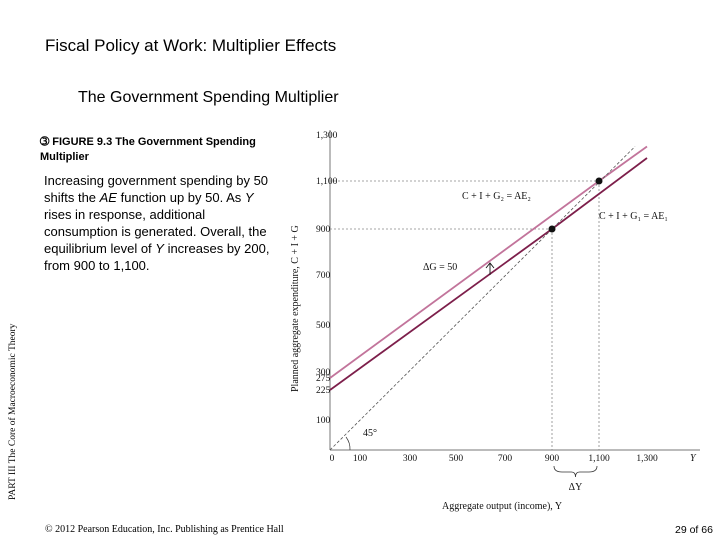 Image resolution: width=720 pixels, height=540 pixels. I want to click on y-tick-label: 900, so click(323, 230).